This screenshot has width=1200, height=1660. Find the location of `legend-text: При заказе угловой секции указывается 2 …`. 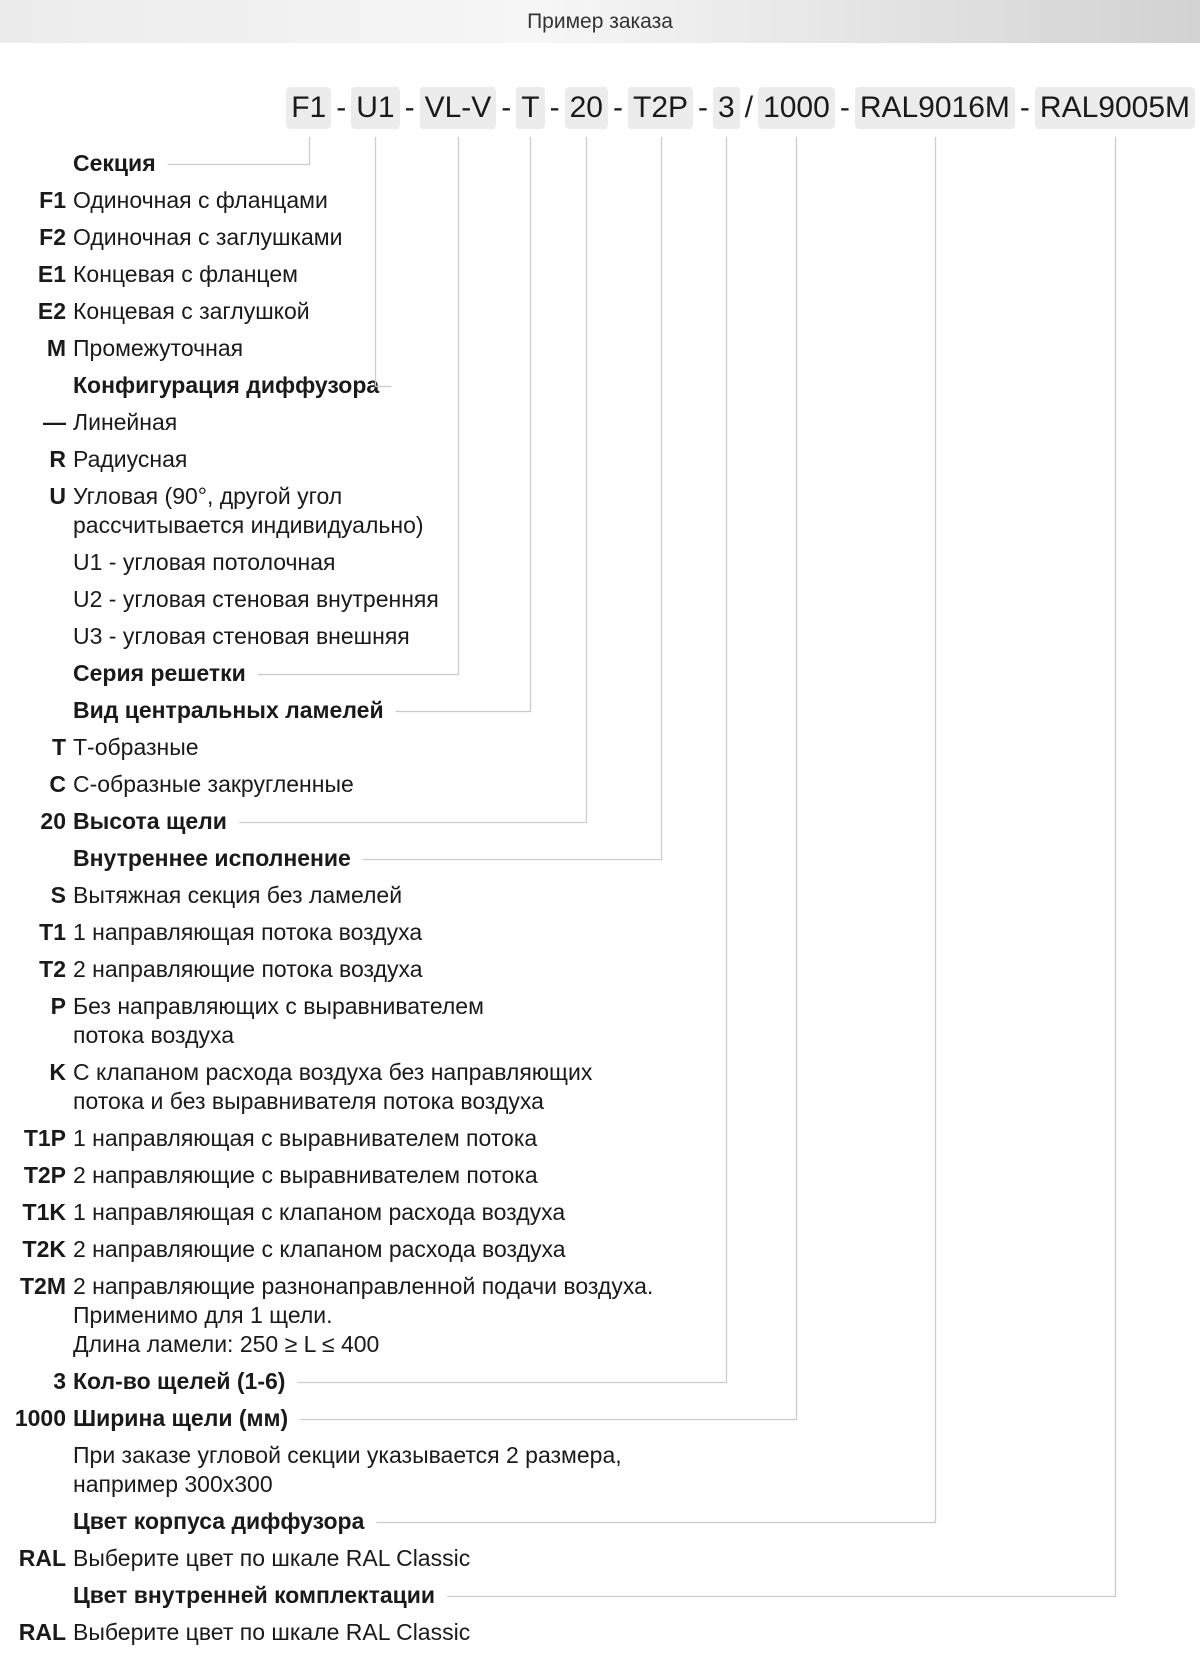

legend-text: При заказе угловой секции указывается 2 … is located at coordinates (347, 1469).